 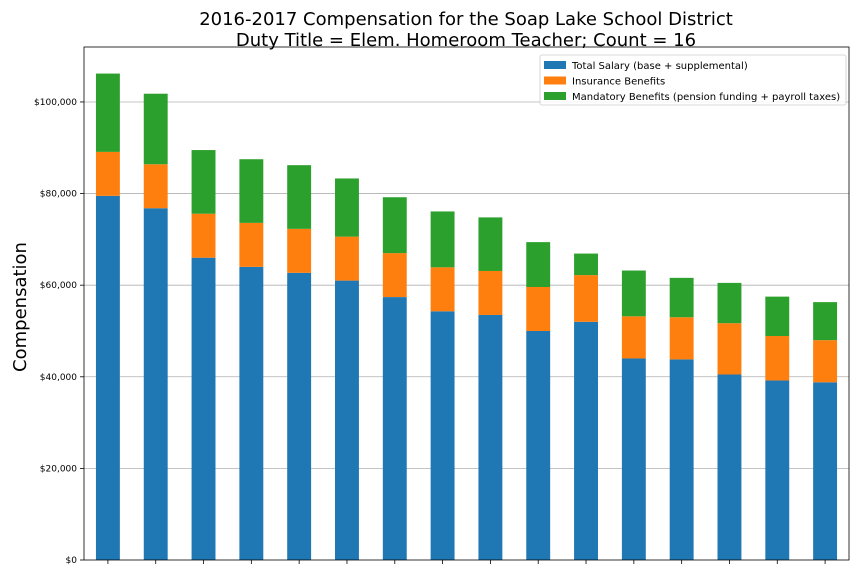 What do you see at coordinates (58, 469) in the screenshot?
I see `y-tick-label: $20,000` at bounding box center [58, 469].